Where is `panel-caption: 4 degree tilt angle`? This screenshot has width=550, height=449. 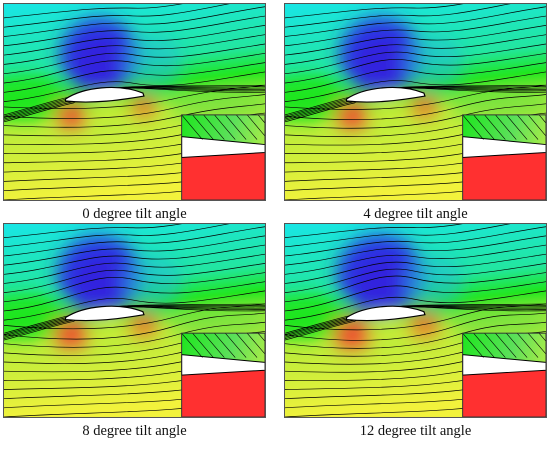
panel-caption: 4 degree tilt angle is located at coordinates (415, 214).